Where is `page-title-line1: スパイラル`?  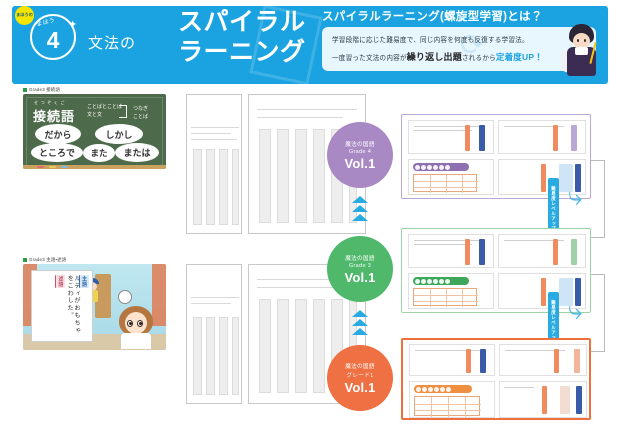
page-title-line1: スパイラル is located at coordinates (242, 22).